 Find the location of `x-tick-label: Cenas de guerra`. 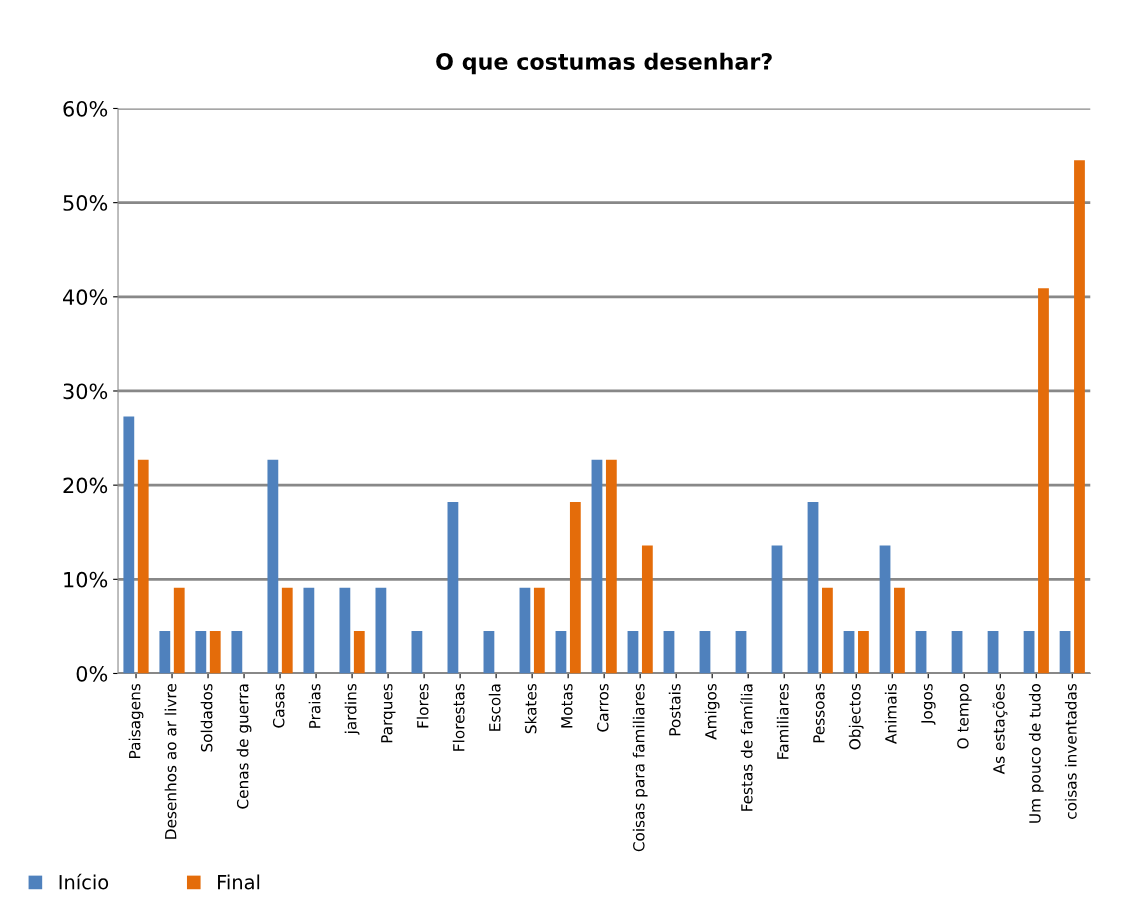

x-tick-label: Cenas de guerra is located at coordinates (244, 746).